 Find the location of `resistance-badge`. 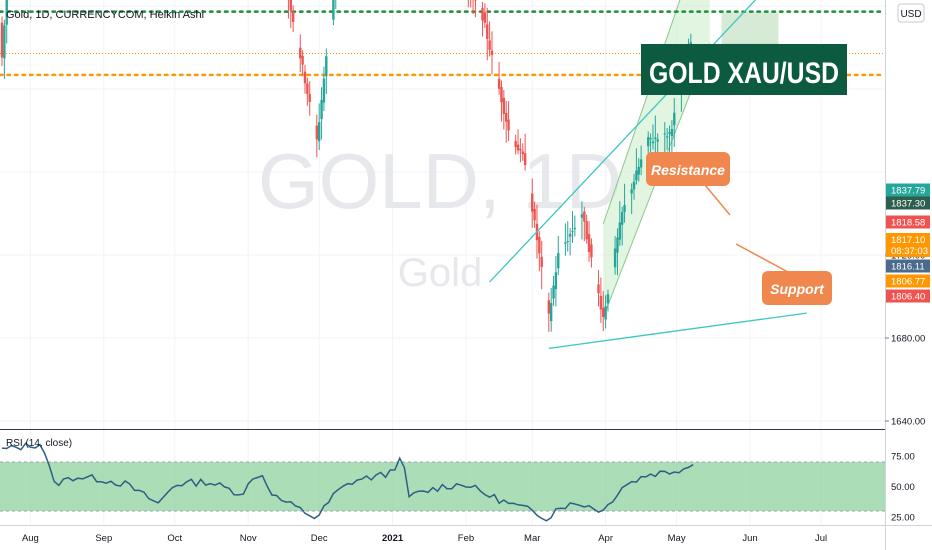

resistance-badge is located at coordinates (688, 169).